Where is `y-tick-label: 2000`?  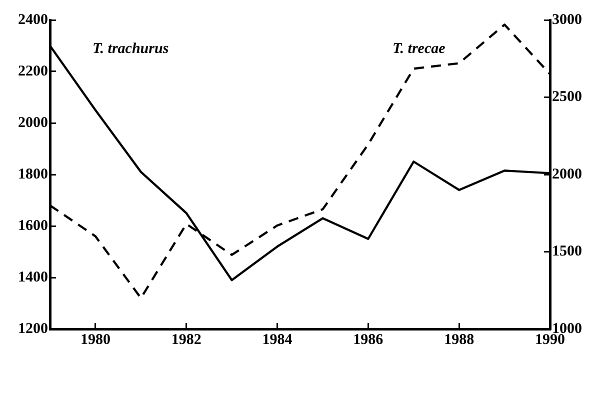
y-tick-label: 2000 is located at coordinates (33, 122).